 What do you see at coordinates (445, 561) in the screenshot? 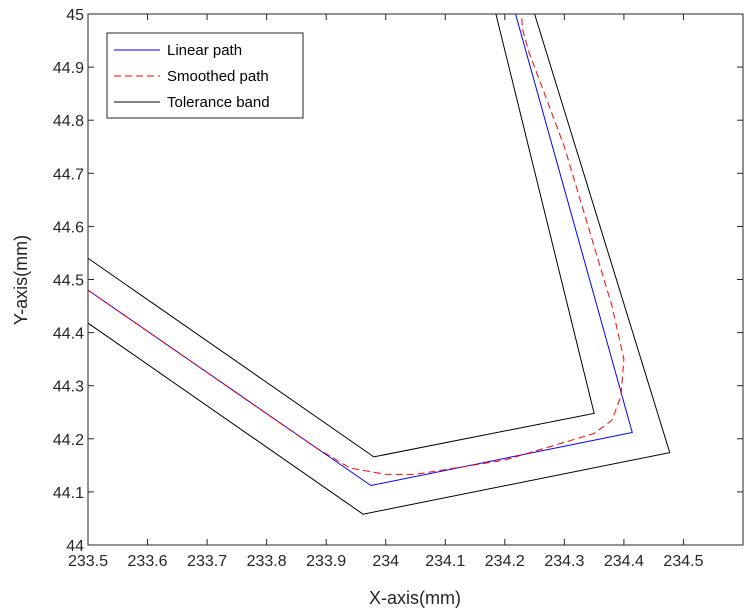
I see `x-tick-label: 234.1` at bounding box center [445, 561].